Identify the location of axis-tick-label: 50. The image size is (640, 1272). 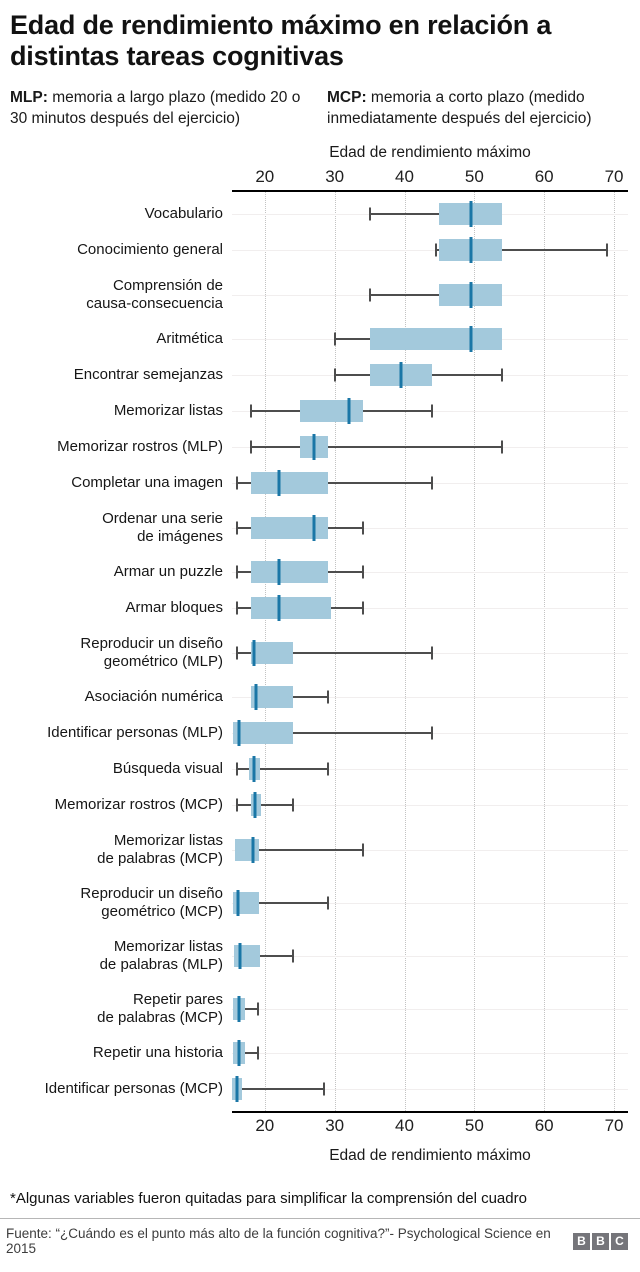
(474, 176).